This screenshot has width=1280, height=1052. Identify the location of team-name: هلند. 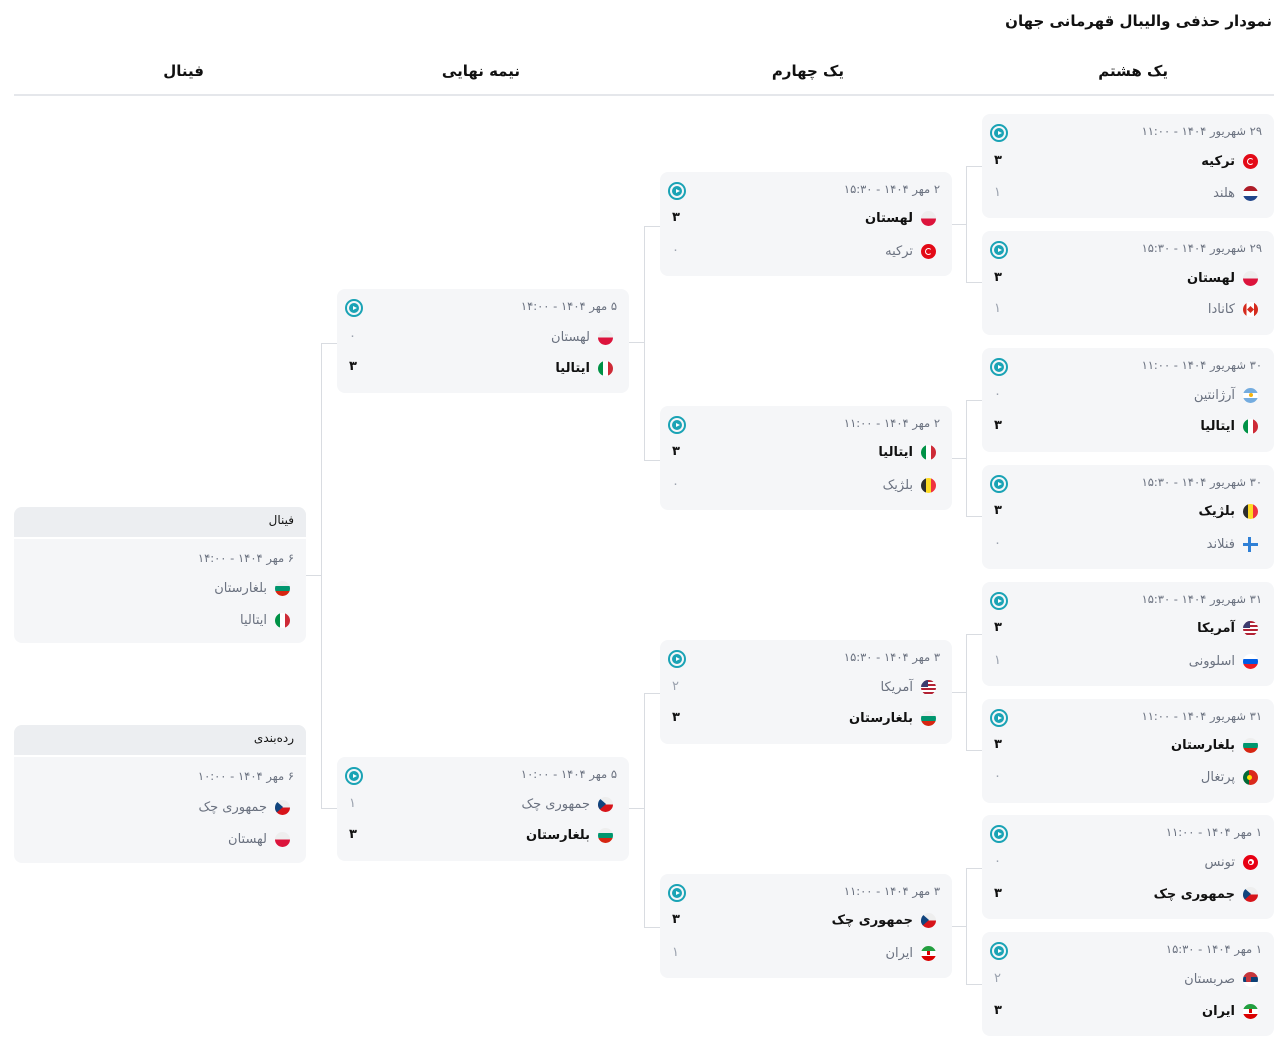
(1224, 193).